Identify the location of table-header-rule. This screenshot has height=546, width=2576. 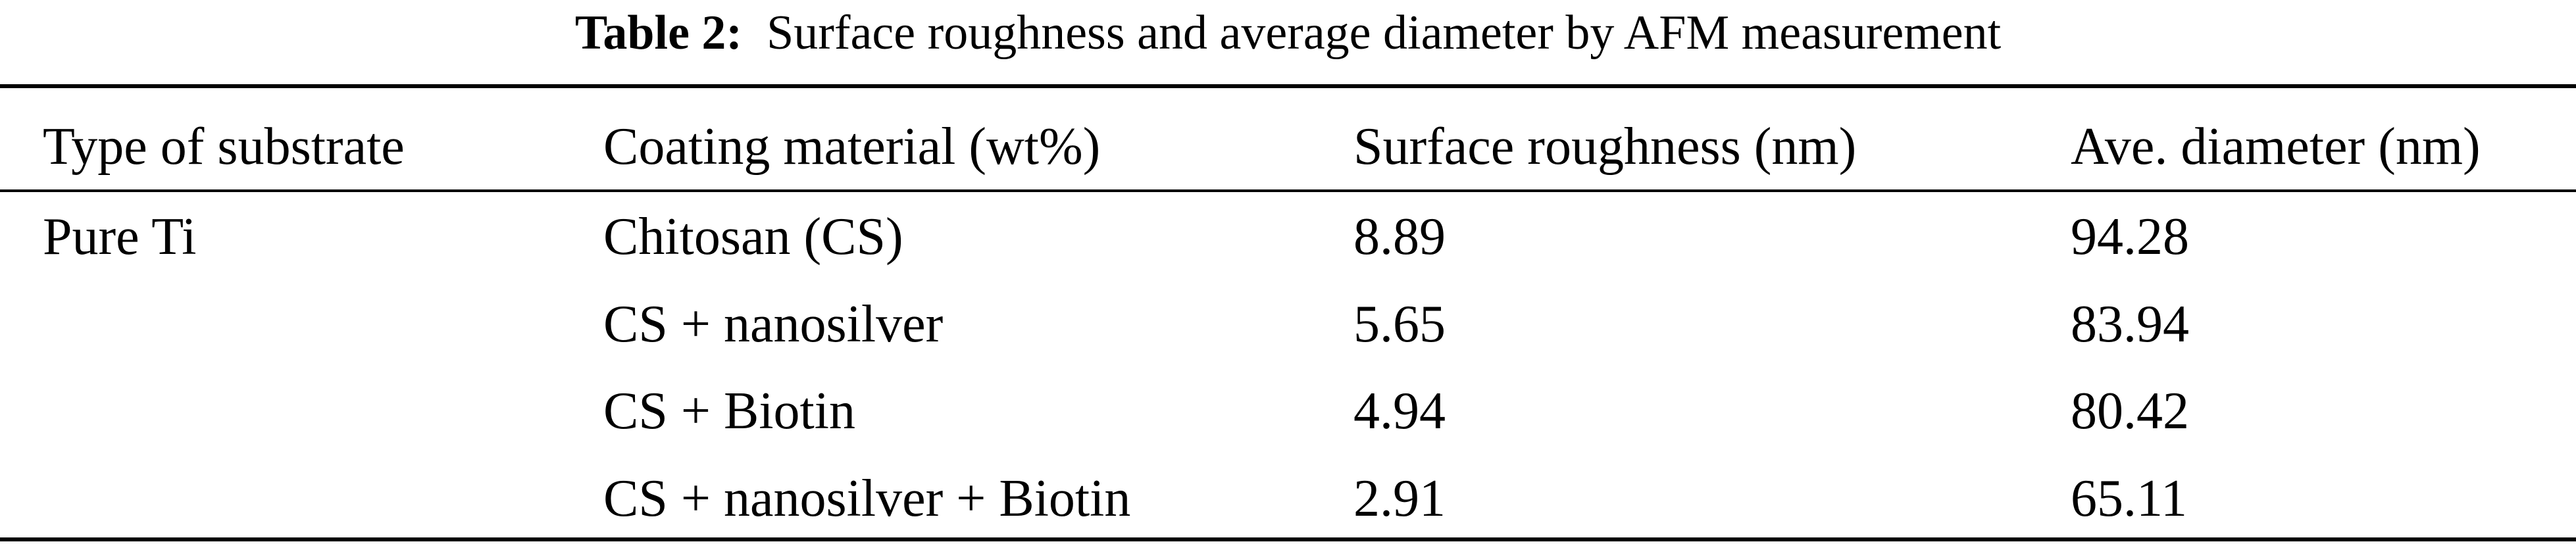
(1288, 190).